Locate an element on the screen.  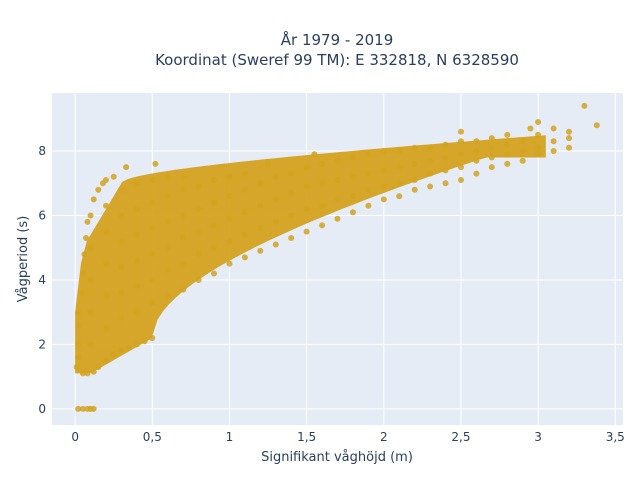
chart-title-line-1: År 1979 - 2019 is located at coordinates (337, 39).